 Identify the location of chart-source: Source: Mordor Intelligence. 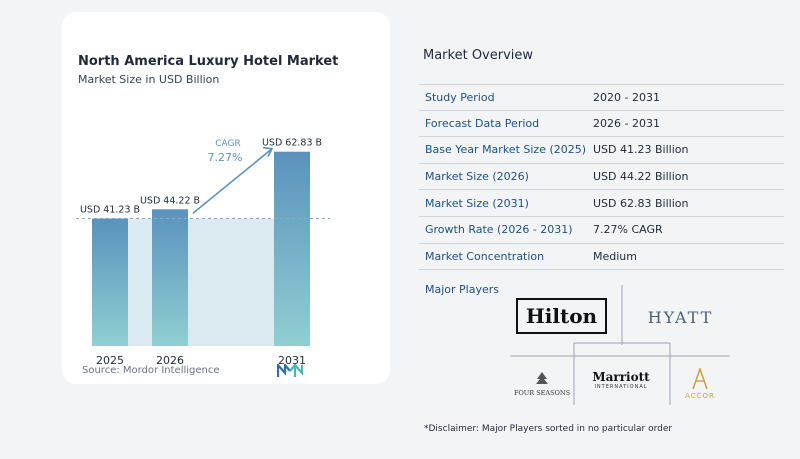
(151, 370).